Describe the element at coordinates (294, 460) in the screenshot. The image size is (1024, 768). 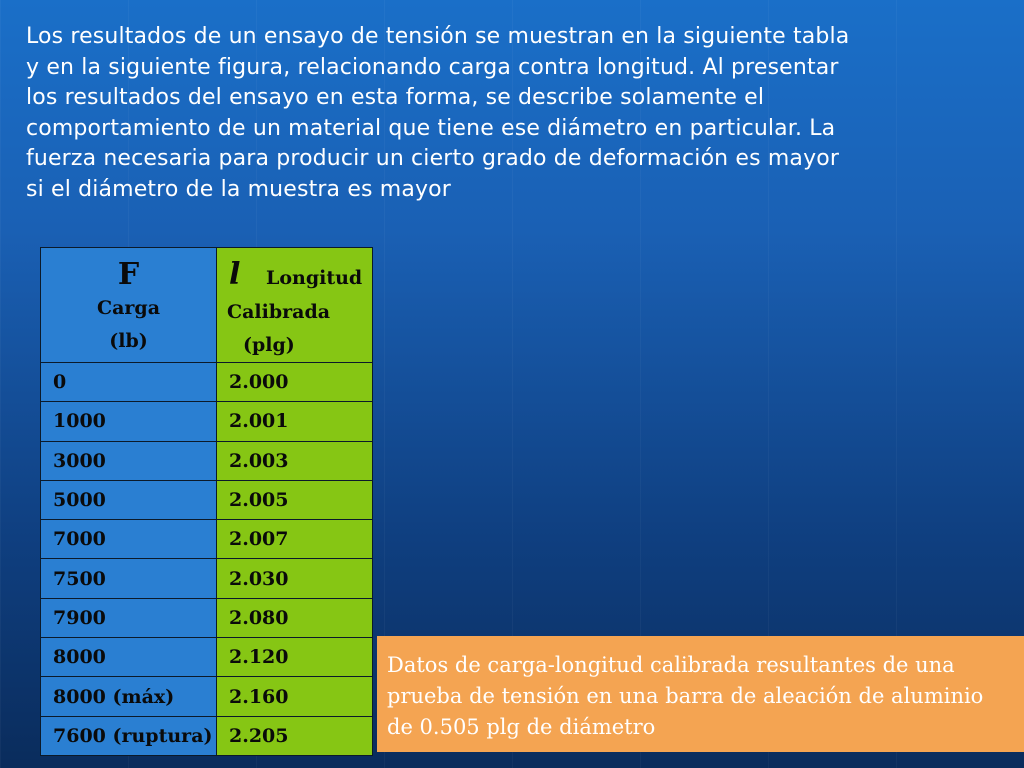
I see `length-cell: 2.003` at that location.